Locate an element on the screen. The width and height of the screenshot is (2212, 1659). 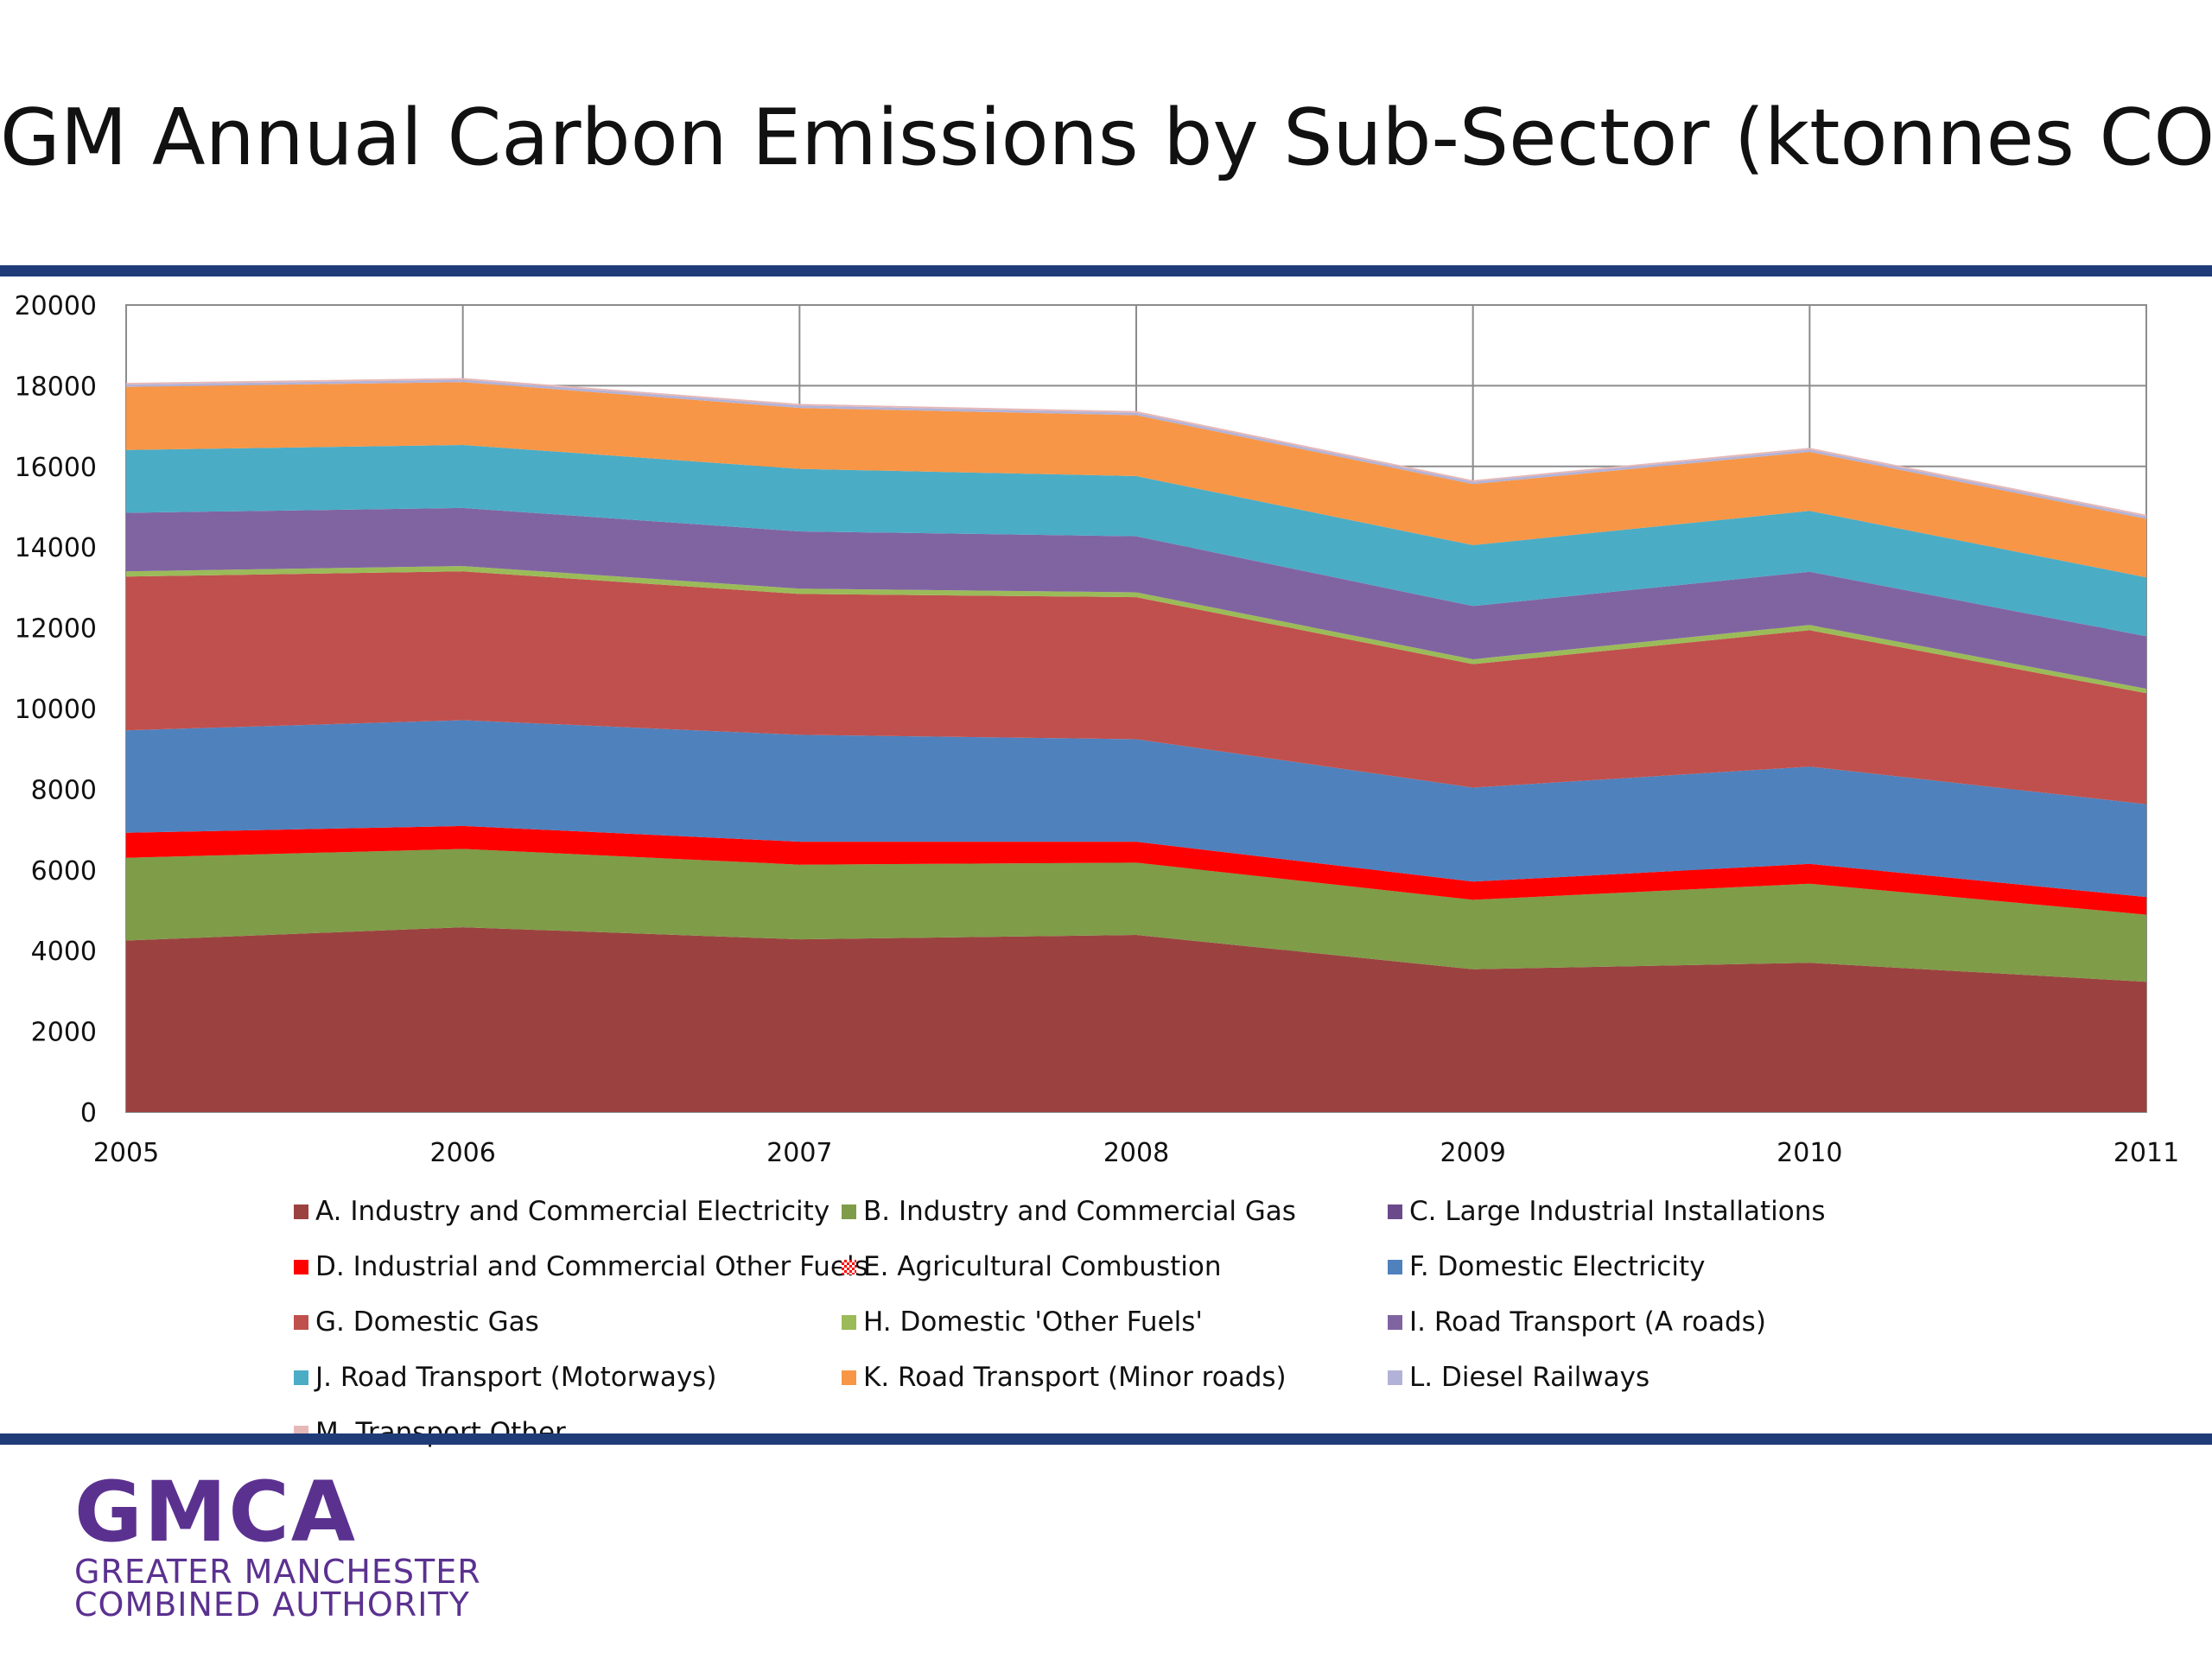
legend-item: E. Agricultural Combustion is located at coordinates (1032, 1266).